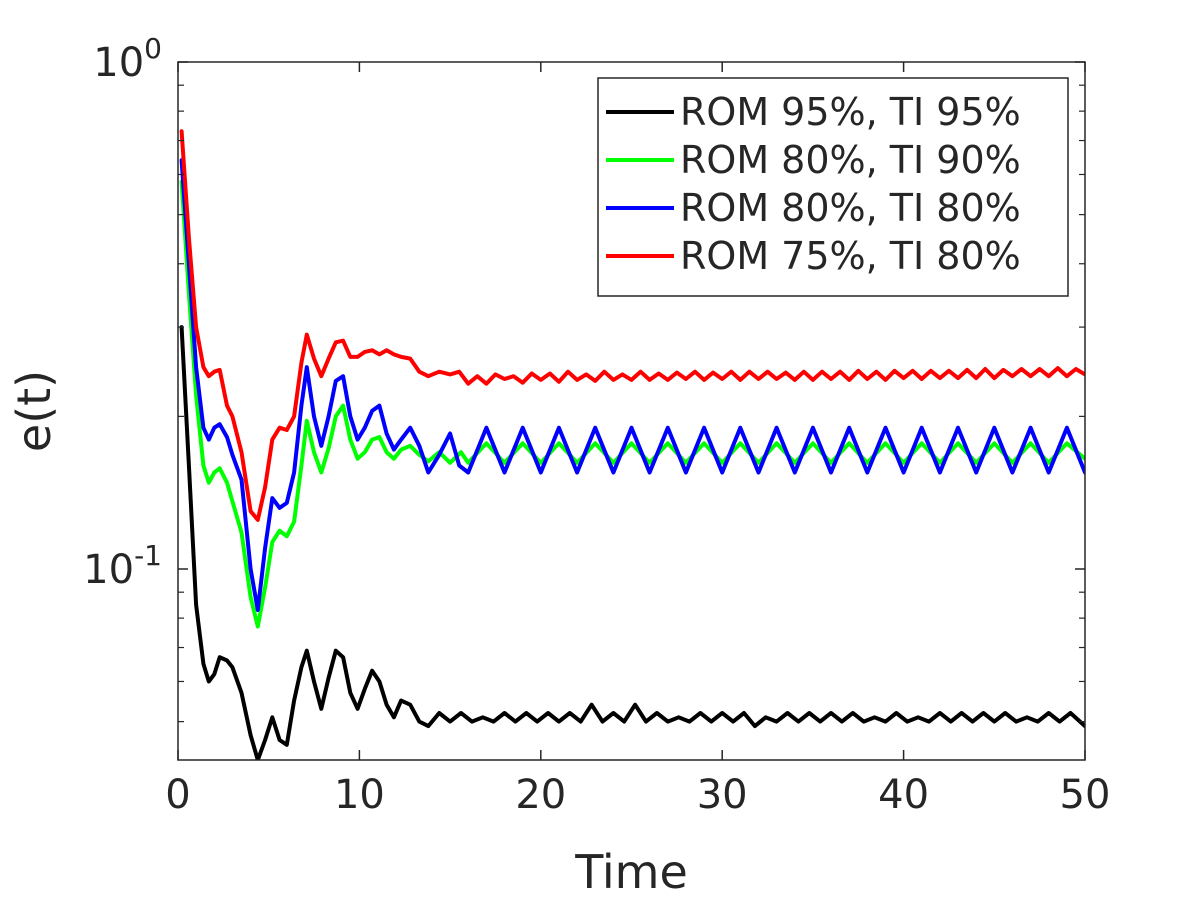 This screenshot has height=903, width=1196. I want to click on x-tick-label: 40, so click(903, 795).